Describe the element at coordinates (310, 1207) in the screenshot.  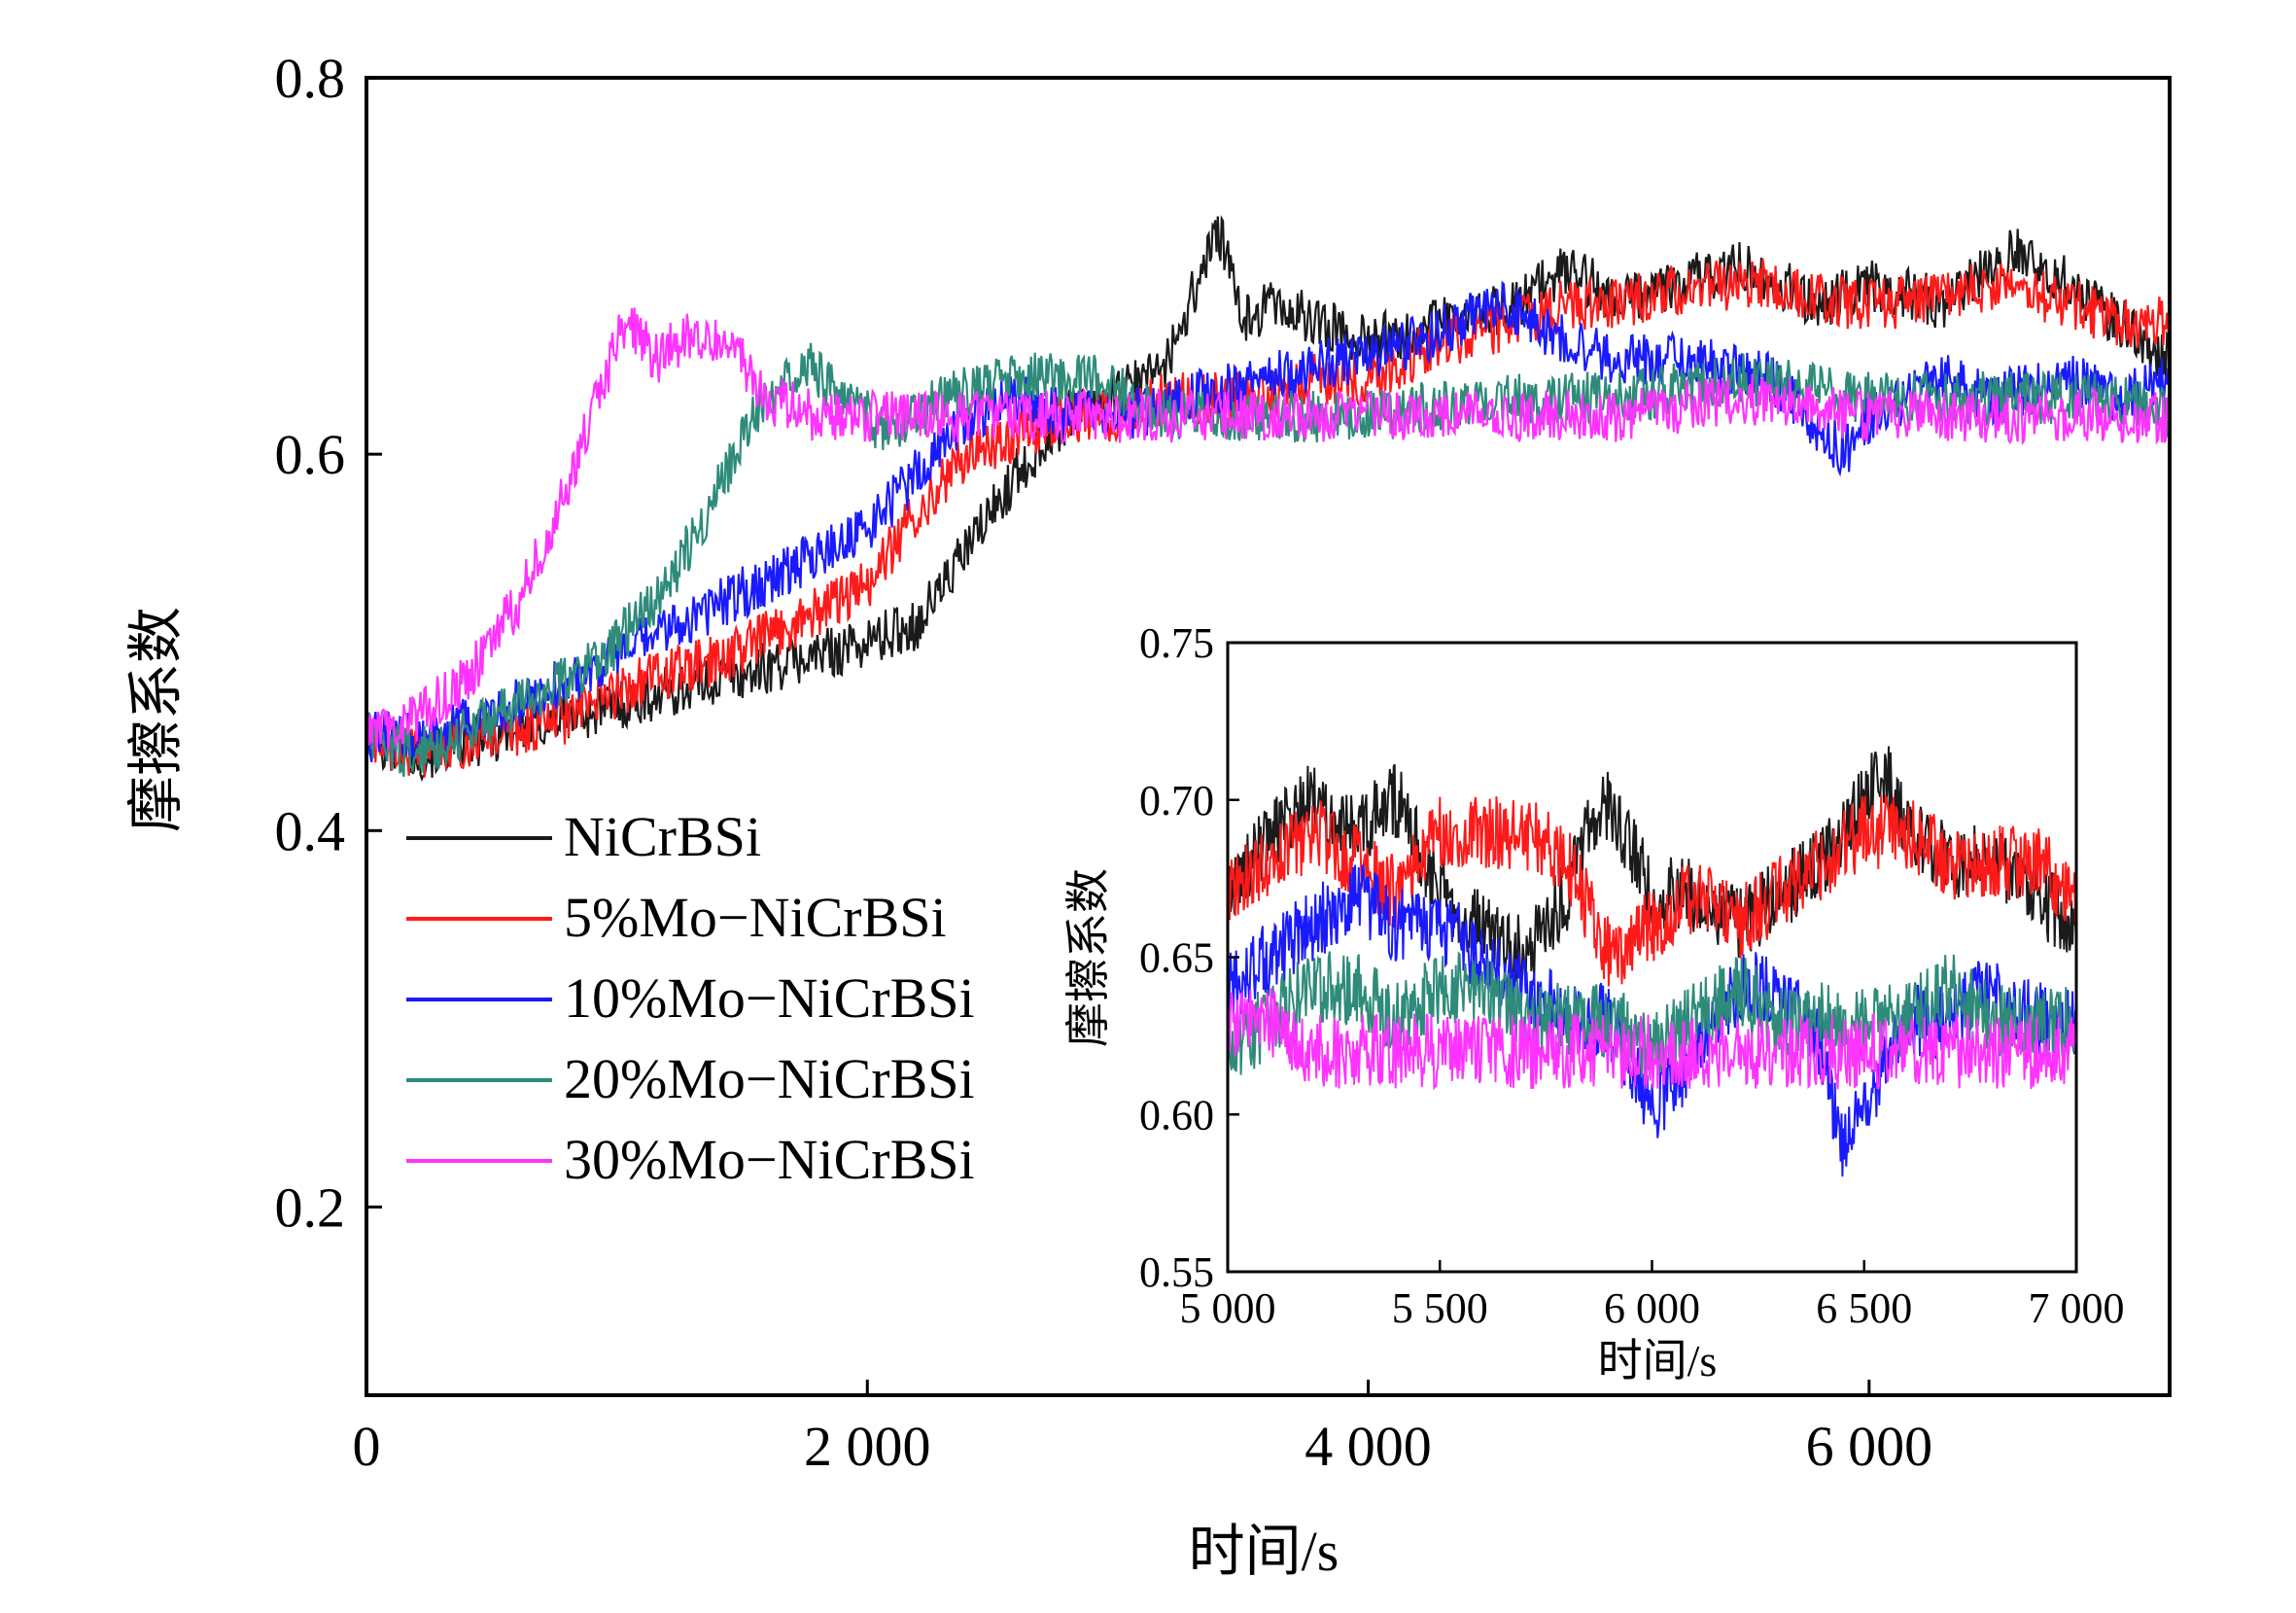
I see `main-y-tick-label: 0.2` at that location.